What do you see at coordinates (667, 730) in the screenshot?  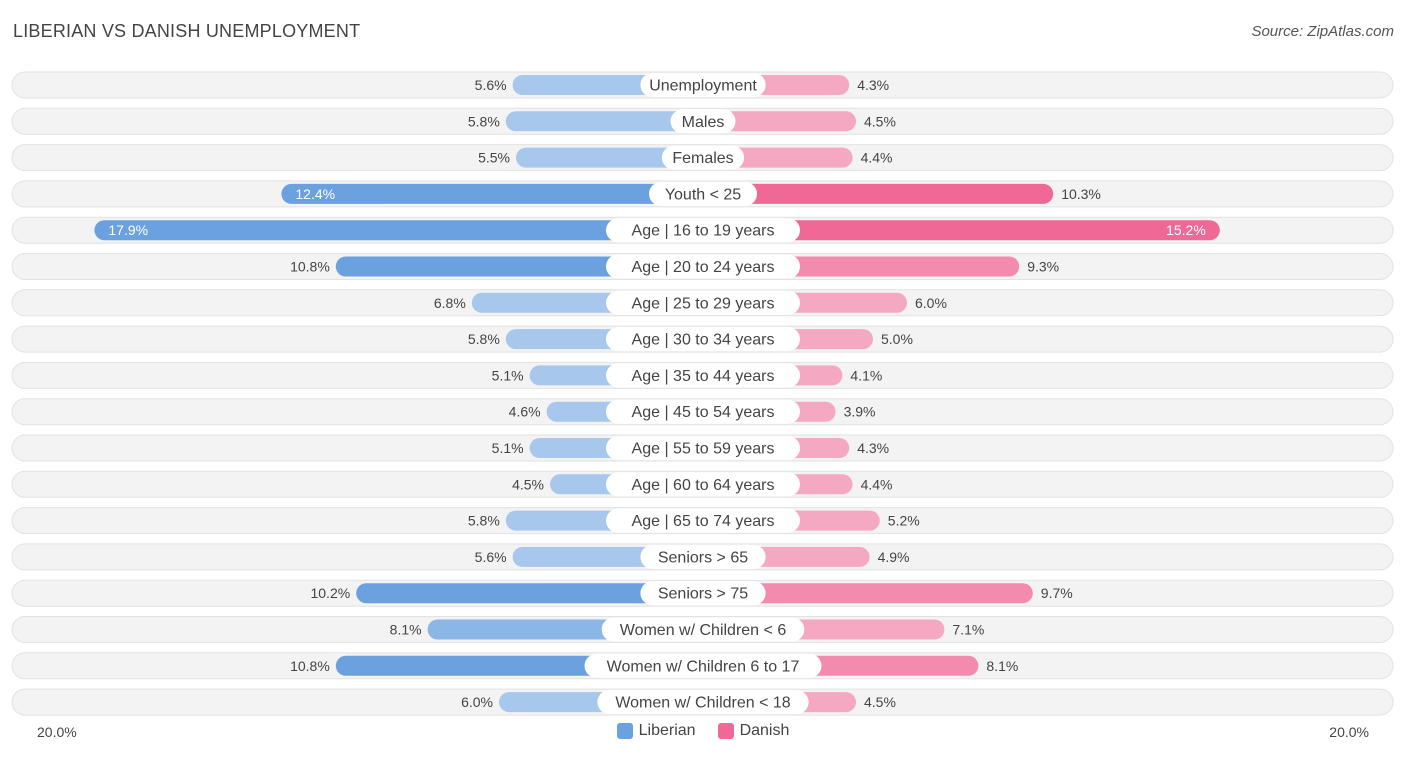 I see `legend-label-liberian: Liberian` at bounding box center [667, 730].